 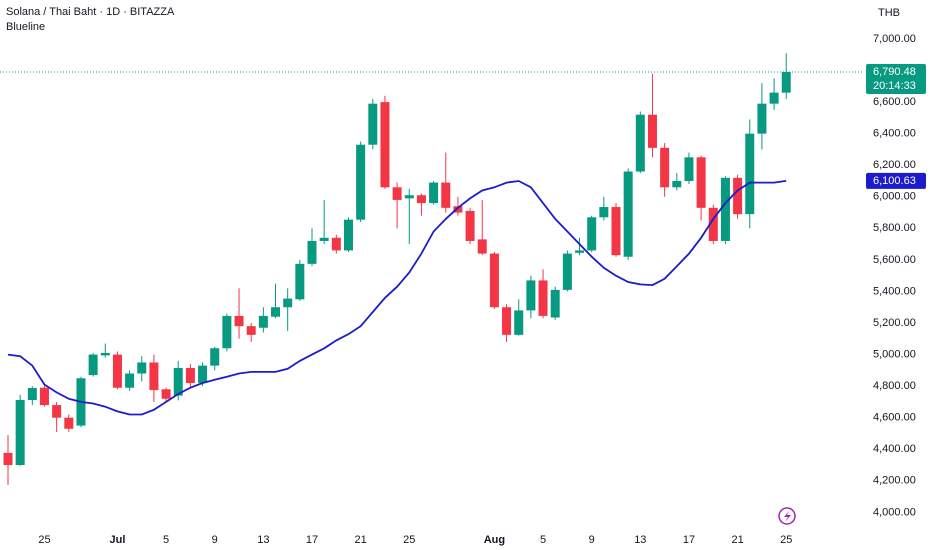 I want to click on y-tick-label: 6,200.00, so click(x=894, y=165).